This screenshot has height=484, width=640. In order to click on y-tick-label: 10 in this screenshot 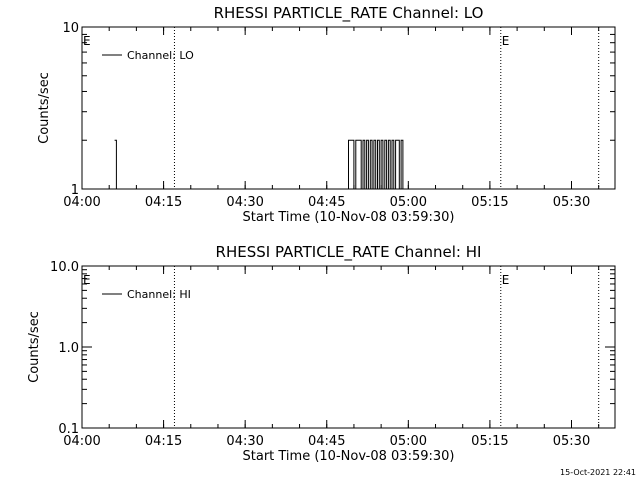, I will do `click(70, 28)`.